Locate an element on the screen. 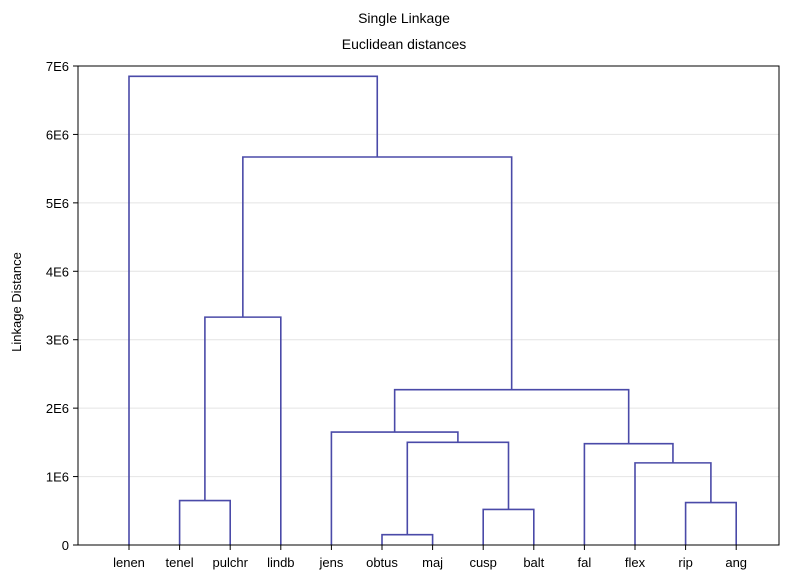 This screenshot has height=571, width=788. x-tick-label: cusp is located at coordinates (482, 562).